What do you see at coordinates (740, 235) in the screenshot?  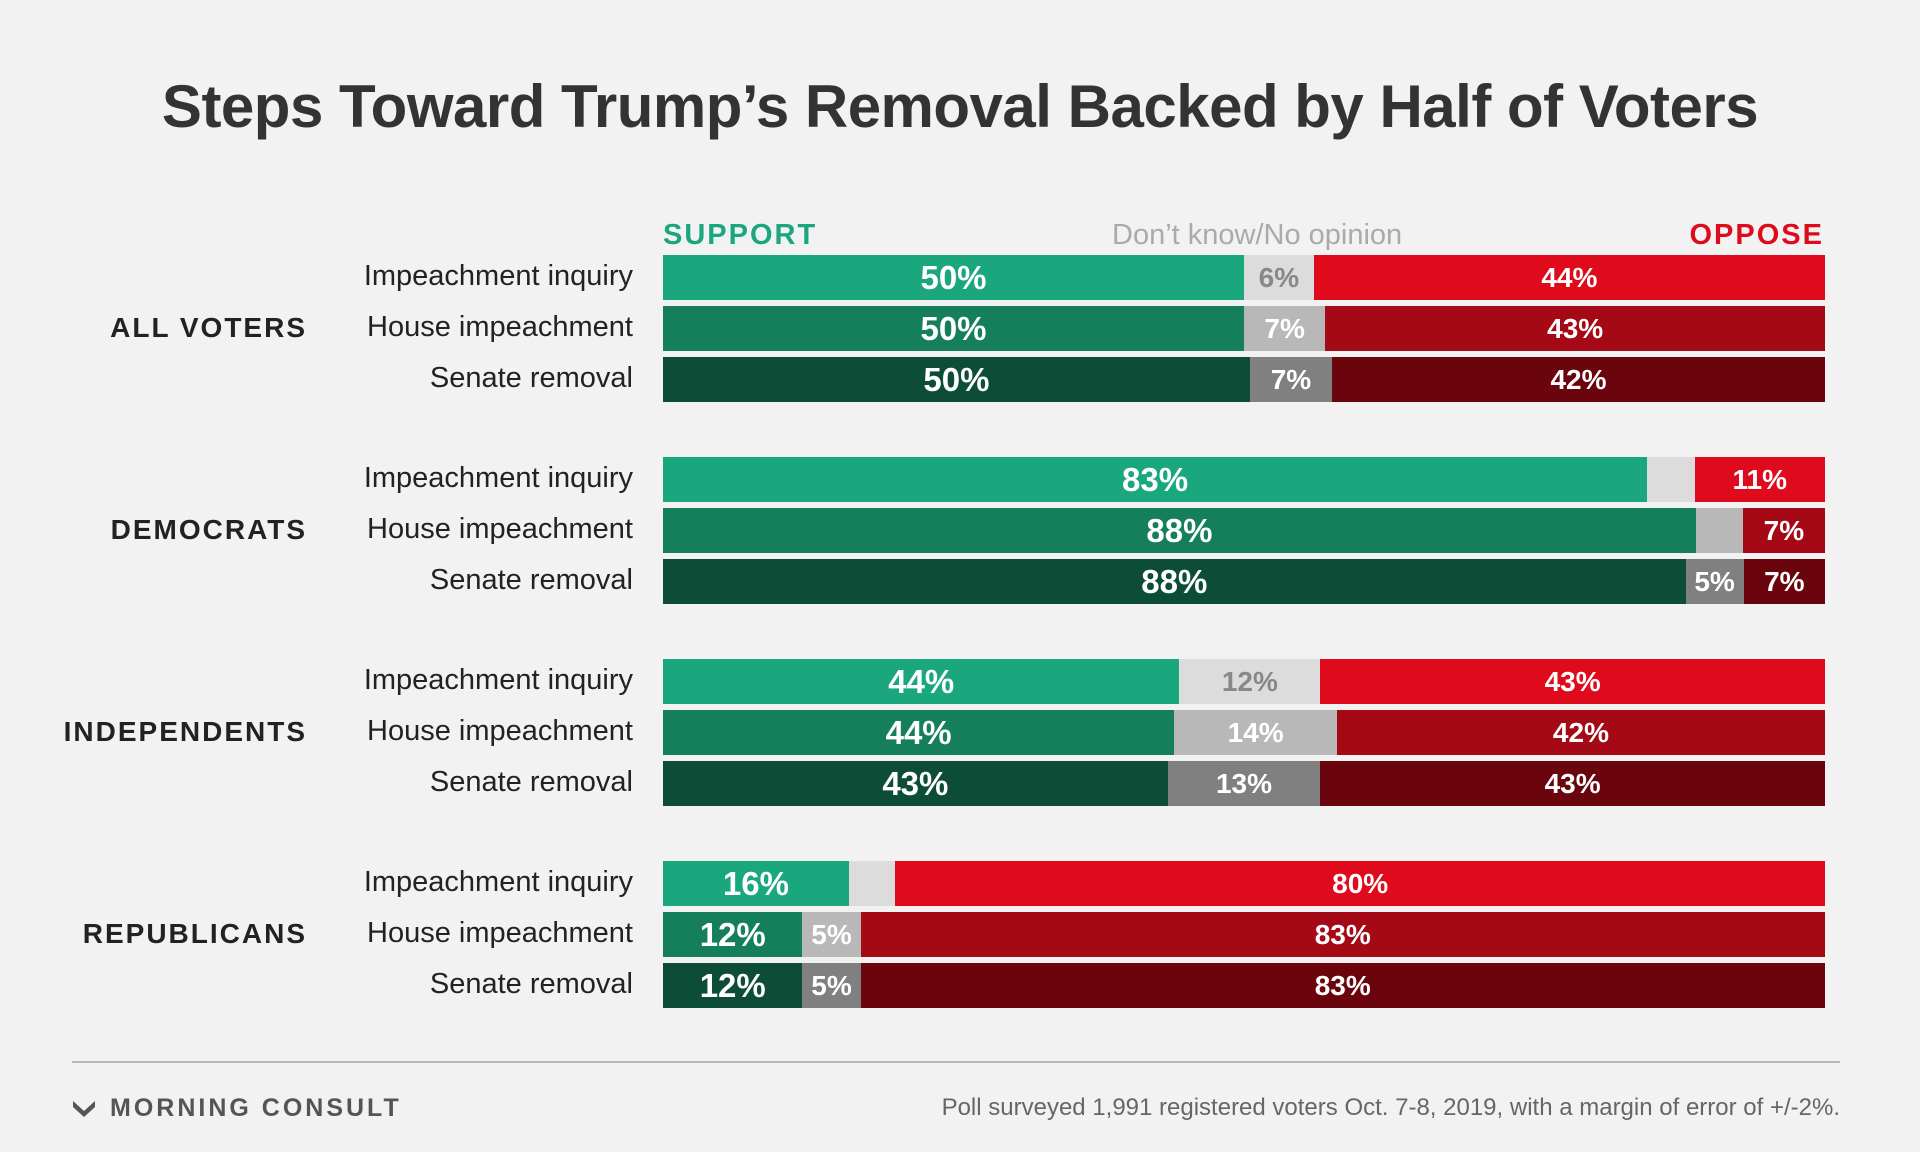 I see `support-header: SUPPORT` at bounding box center [740, 235].